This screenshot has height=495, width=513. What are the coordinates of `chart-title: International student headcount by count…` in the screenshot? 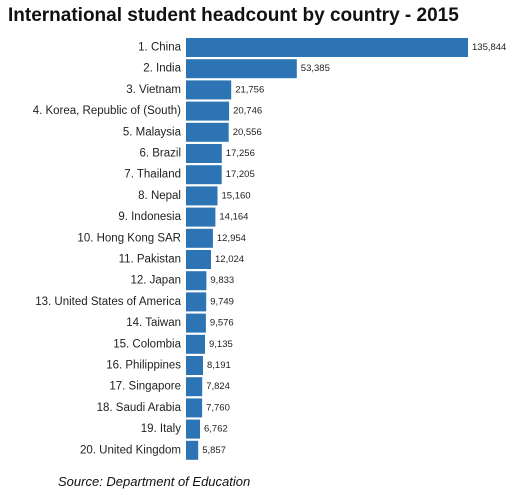 It's located at (233, 15).